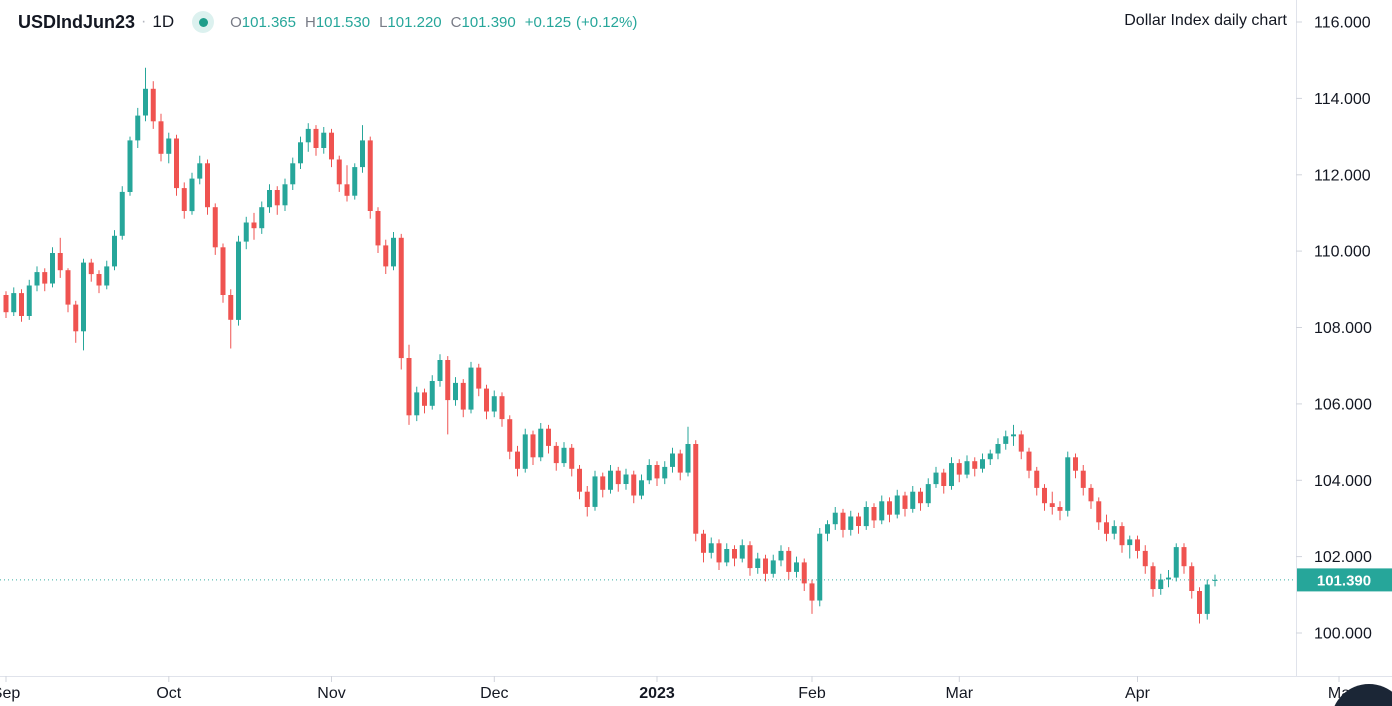  Describe the element at coordinates (696, 689) in the screenshot. I see `time-axis: SepOctNovDec2023FebMarAprMa` at that location.